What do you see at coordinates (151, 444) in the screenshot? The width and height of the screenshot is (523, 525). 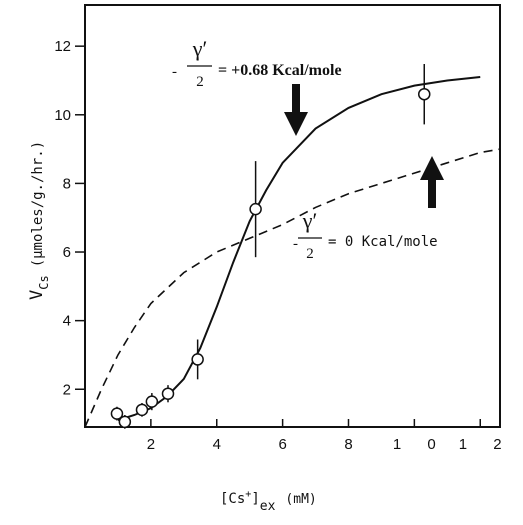 I see `x-tick-label: 2` at bounding box center [151, 444].